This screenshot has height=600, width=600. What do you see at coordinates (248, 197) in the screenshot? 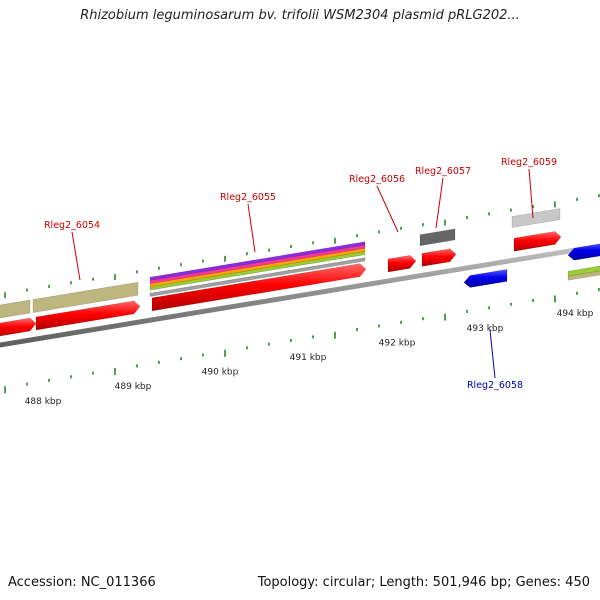
I see `gene-label: Rleg2_6055` at bounding box center [248, 197].